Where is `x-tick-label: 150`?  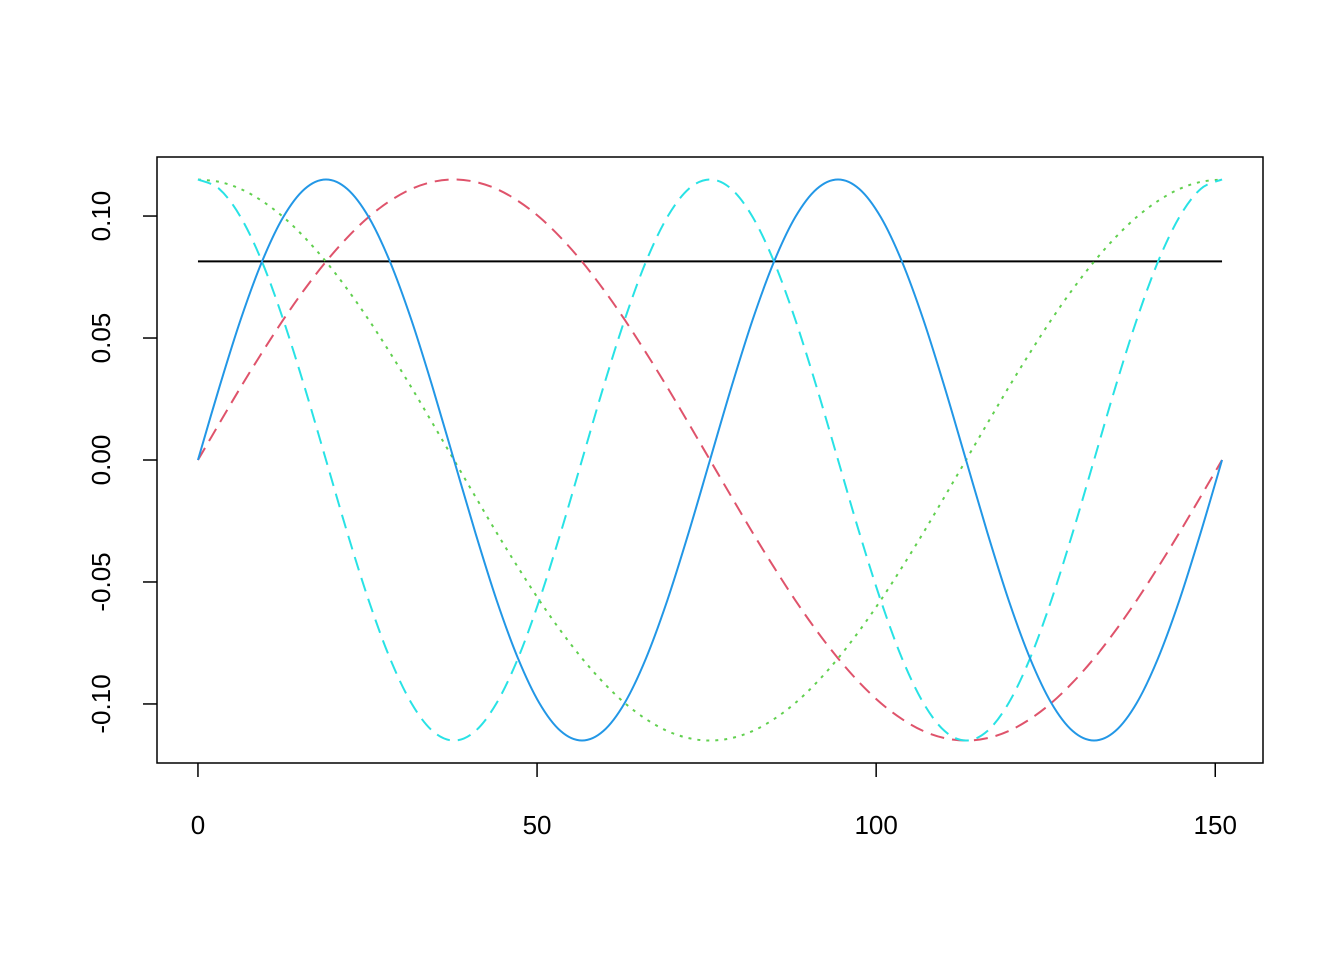
x-tick-label: 150 is located at coordinates (1215, 825).